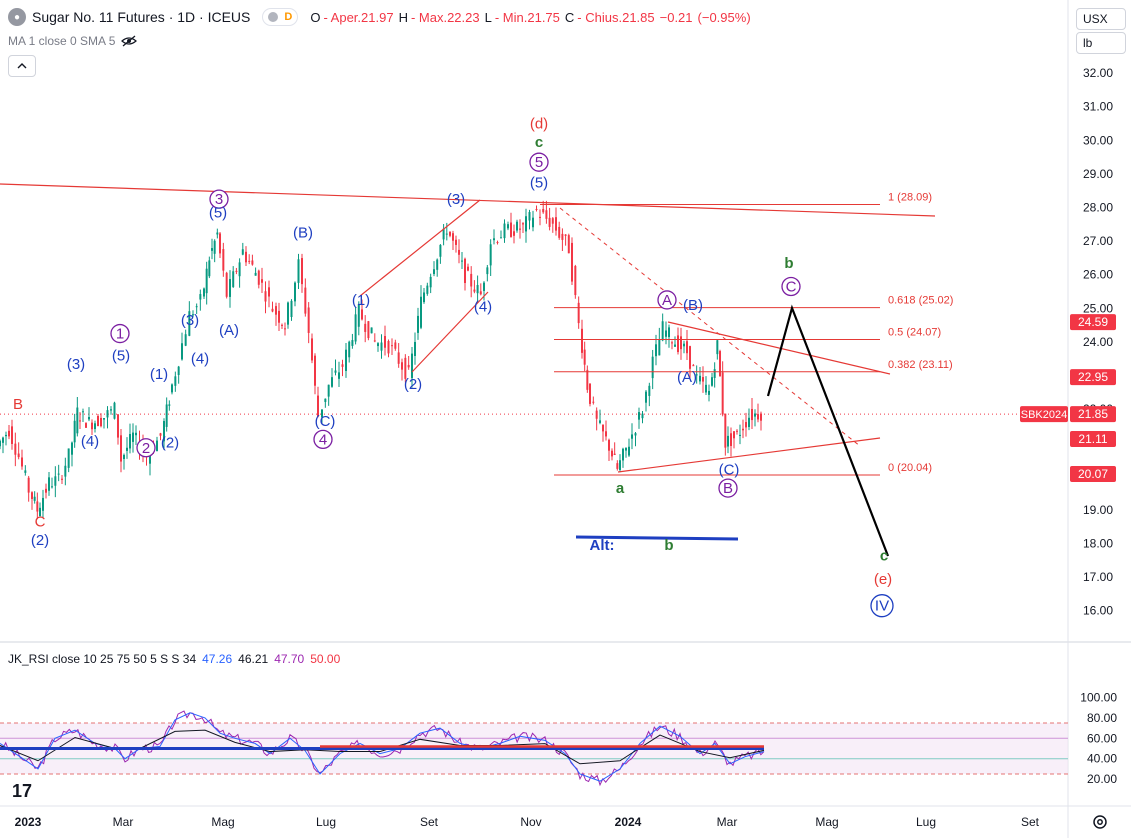 Image resolution: width=1131 pixels, height=838 pixels. Describe the element at coordinates (1101, 43) in the screenshot. I see `unit-select: lb` at that location.